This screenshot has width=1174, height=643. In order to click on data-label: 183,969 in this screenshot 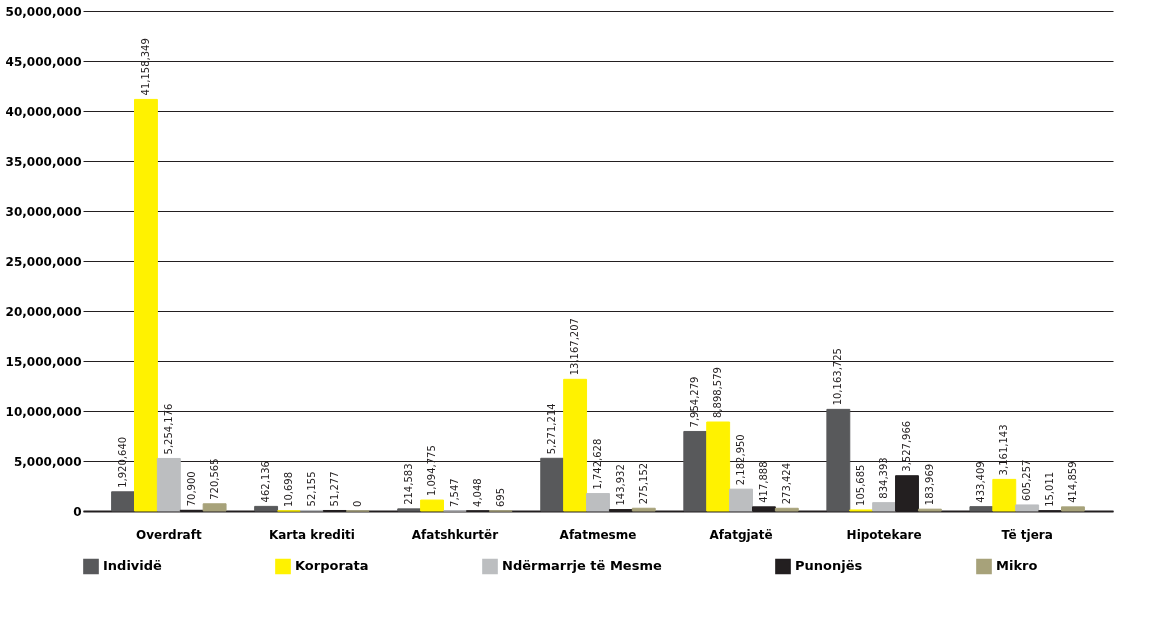, I will do `click(929, 484)`.